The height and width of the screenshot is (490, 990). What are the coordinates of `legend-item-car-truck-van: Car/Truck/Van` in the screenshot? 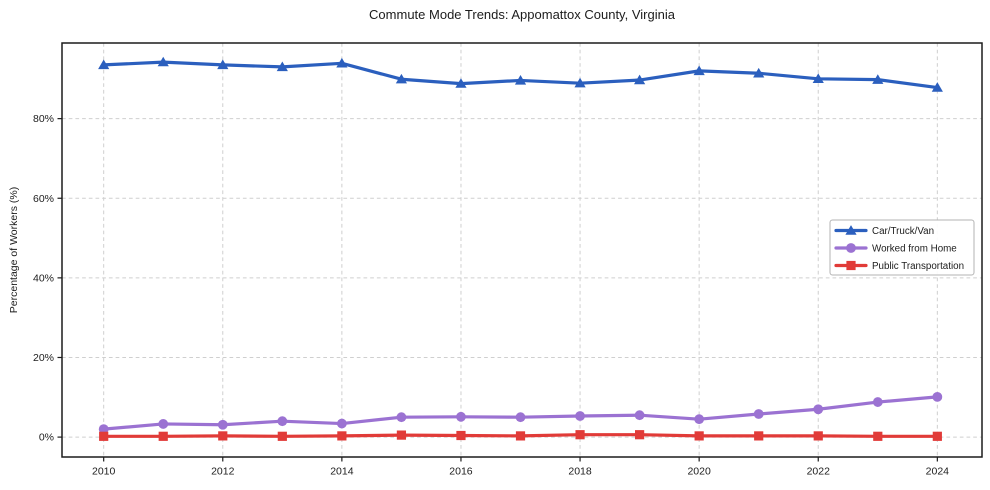 It's located at (884, 231).